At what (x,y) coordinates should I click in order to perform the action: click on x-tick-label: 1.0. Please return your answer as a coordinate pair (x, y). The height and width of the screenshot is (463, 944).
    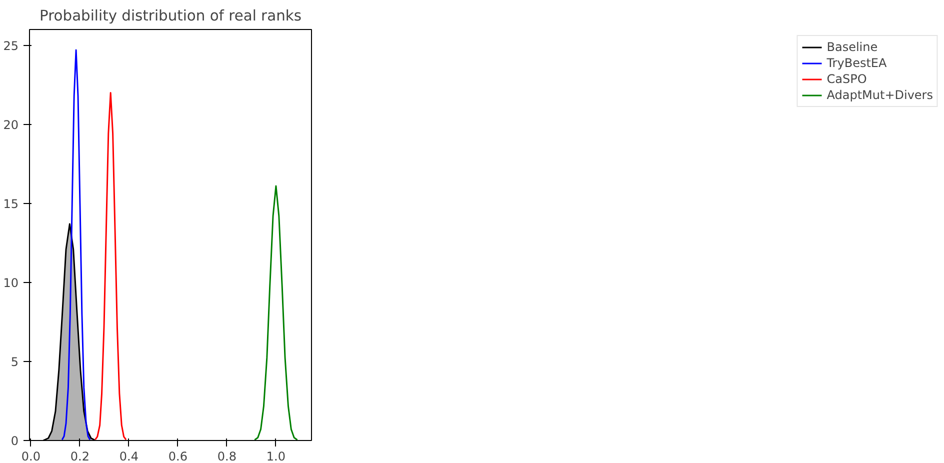
    Looking at the image, I should click on (276, 456).